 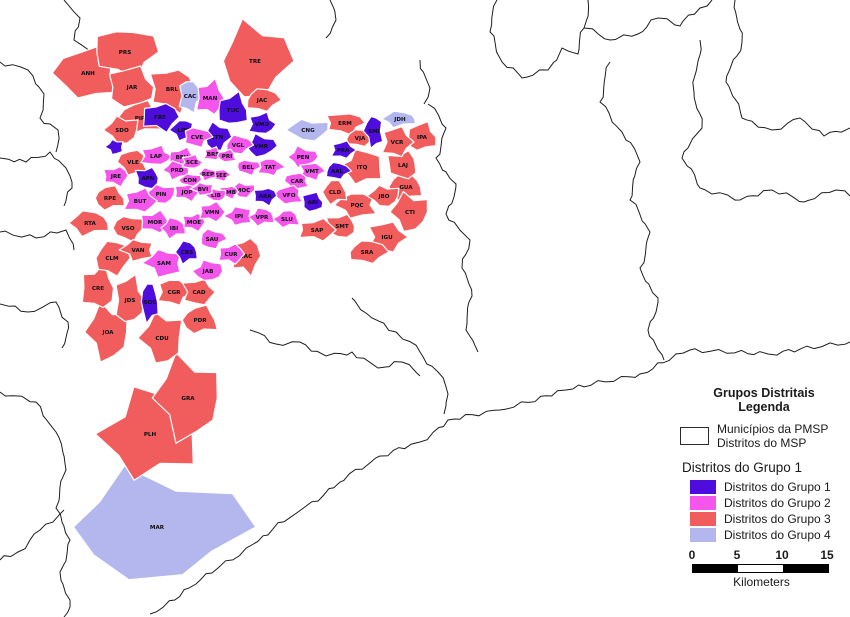 I want to click on district-label: PIN, so click(x=161, y=195).